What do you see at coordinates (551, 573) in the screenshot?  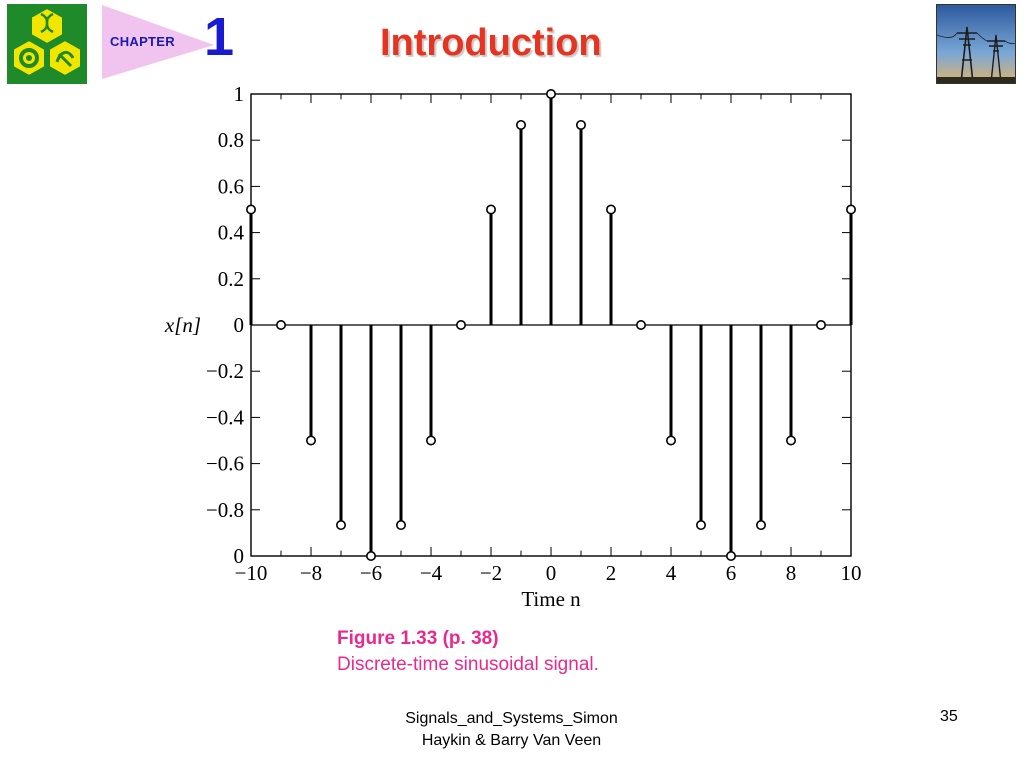 I see `x-tick-label: 0` at bounding box center [551, 573].